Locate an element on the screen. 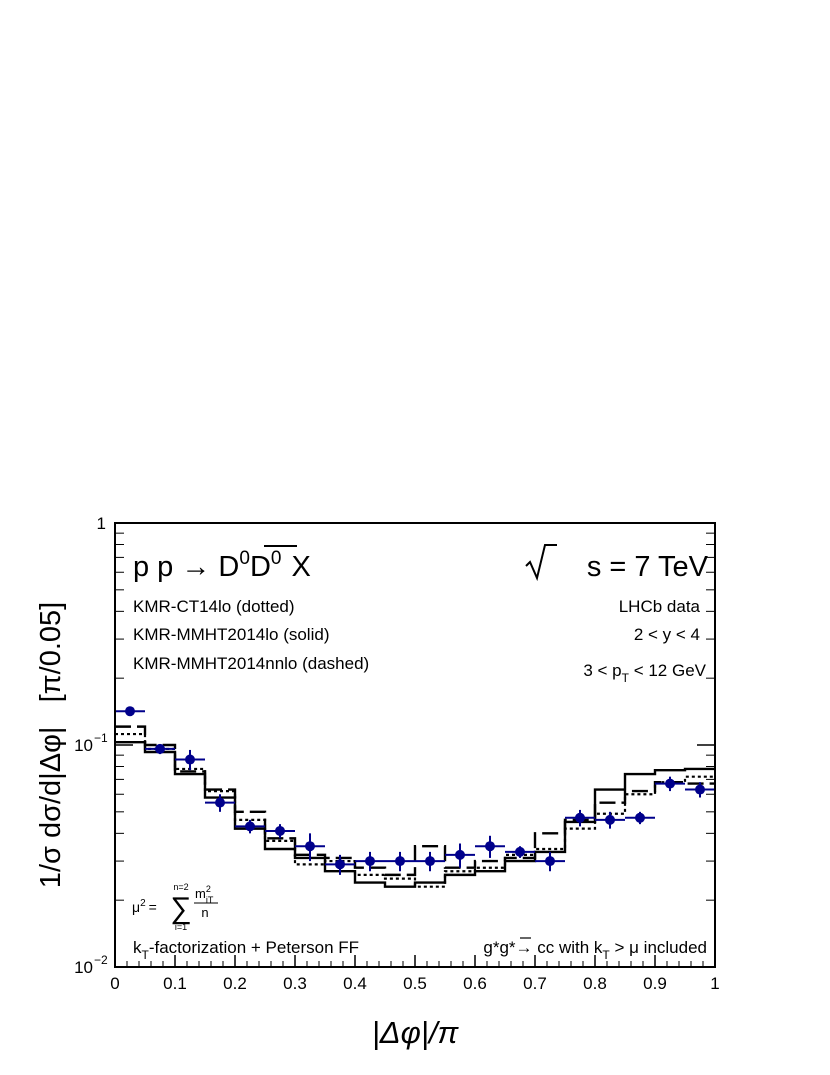 The height and width of the screenshot is (1075, 830). series-dotted is located at coordinates (415, 810).